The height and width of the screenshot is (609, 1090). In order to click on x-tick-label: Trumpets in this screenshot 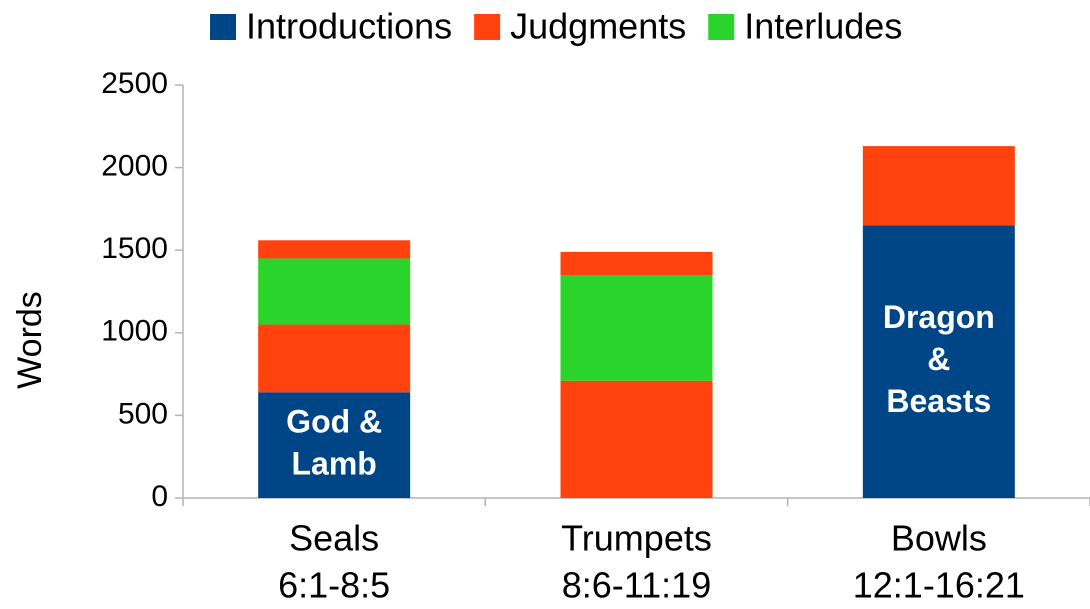, I will do `click(636, 538)`.